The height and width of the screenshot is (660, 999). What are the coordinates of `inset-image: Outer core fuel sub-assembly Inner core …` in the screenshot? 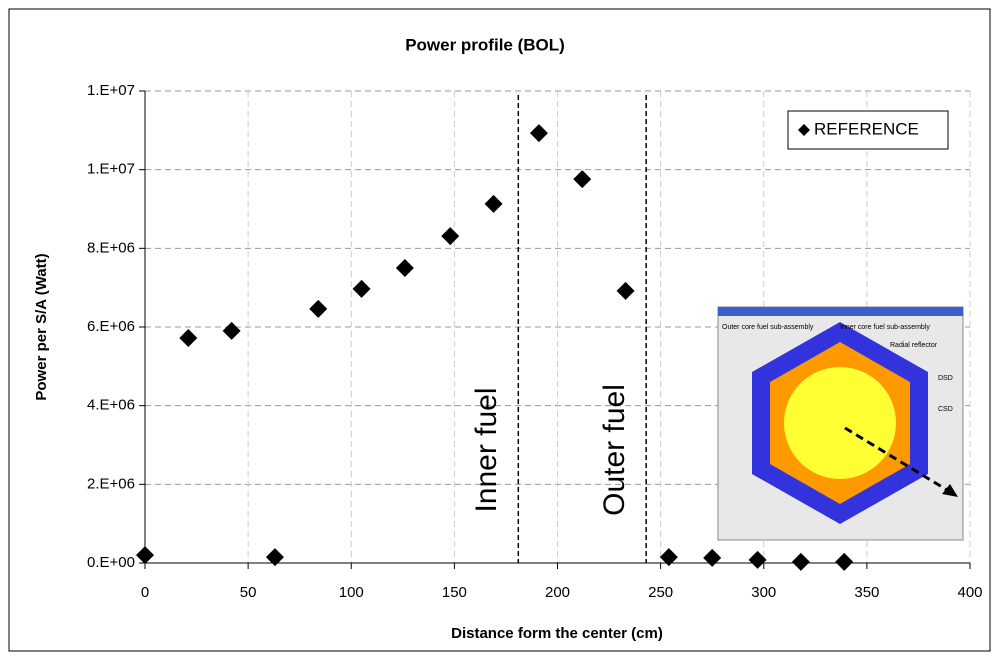 It's located at (840, 423).